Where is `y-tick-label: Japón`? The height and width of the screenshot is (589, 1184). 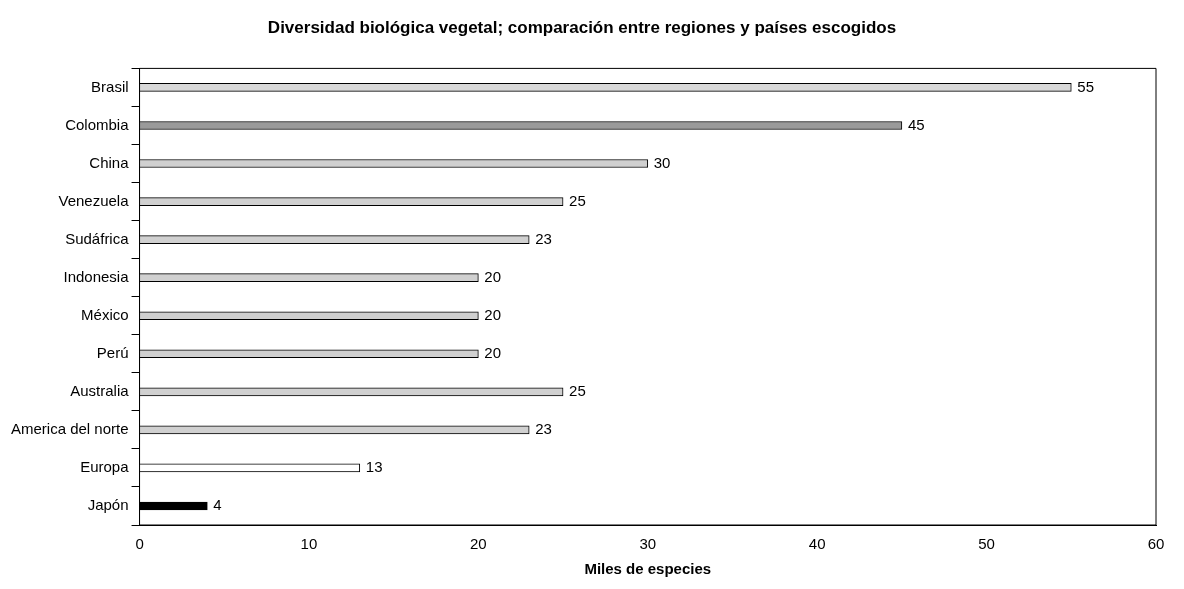
y-tick-label: Japón is located at coordinates (108, 505).